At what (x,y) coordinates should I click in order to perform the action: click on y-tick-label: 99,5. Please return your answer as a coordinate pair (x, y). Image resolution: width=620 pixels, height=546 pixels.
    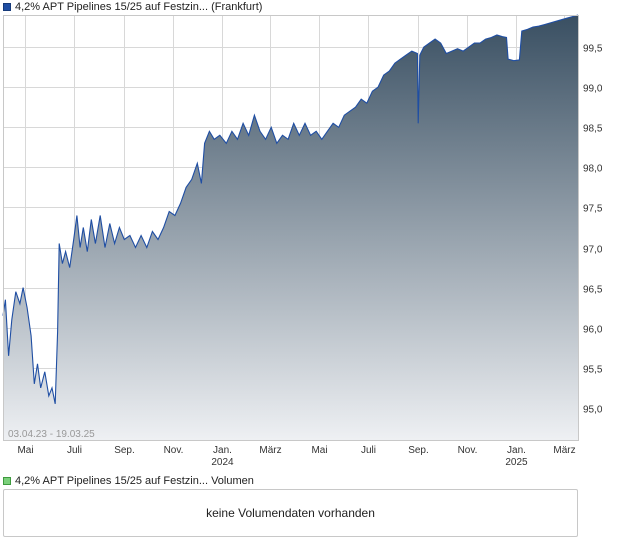
    Looking at the image, I should click on (593, 49).